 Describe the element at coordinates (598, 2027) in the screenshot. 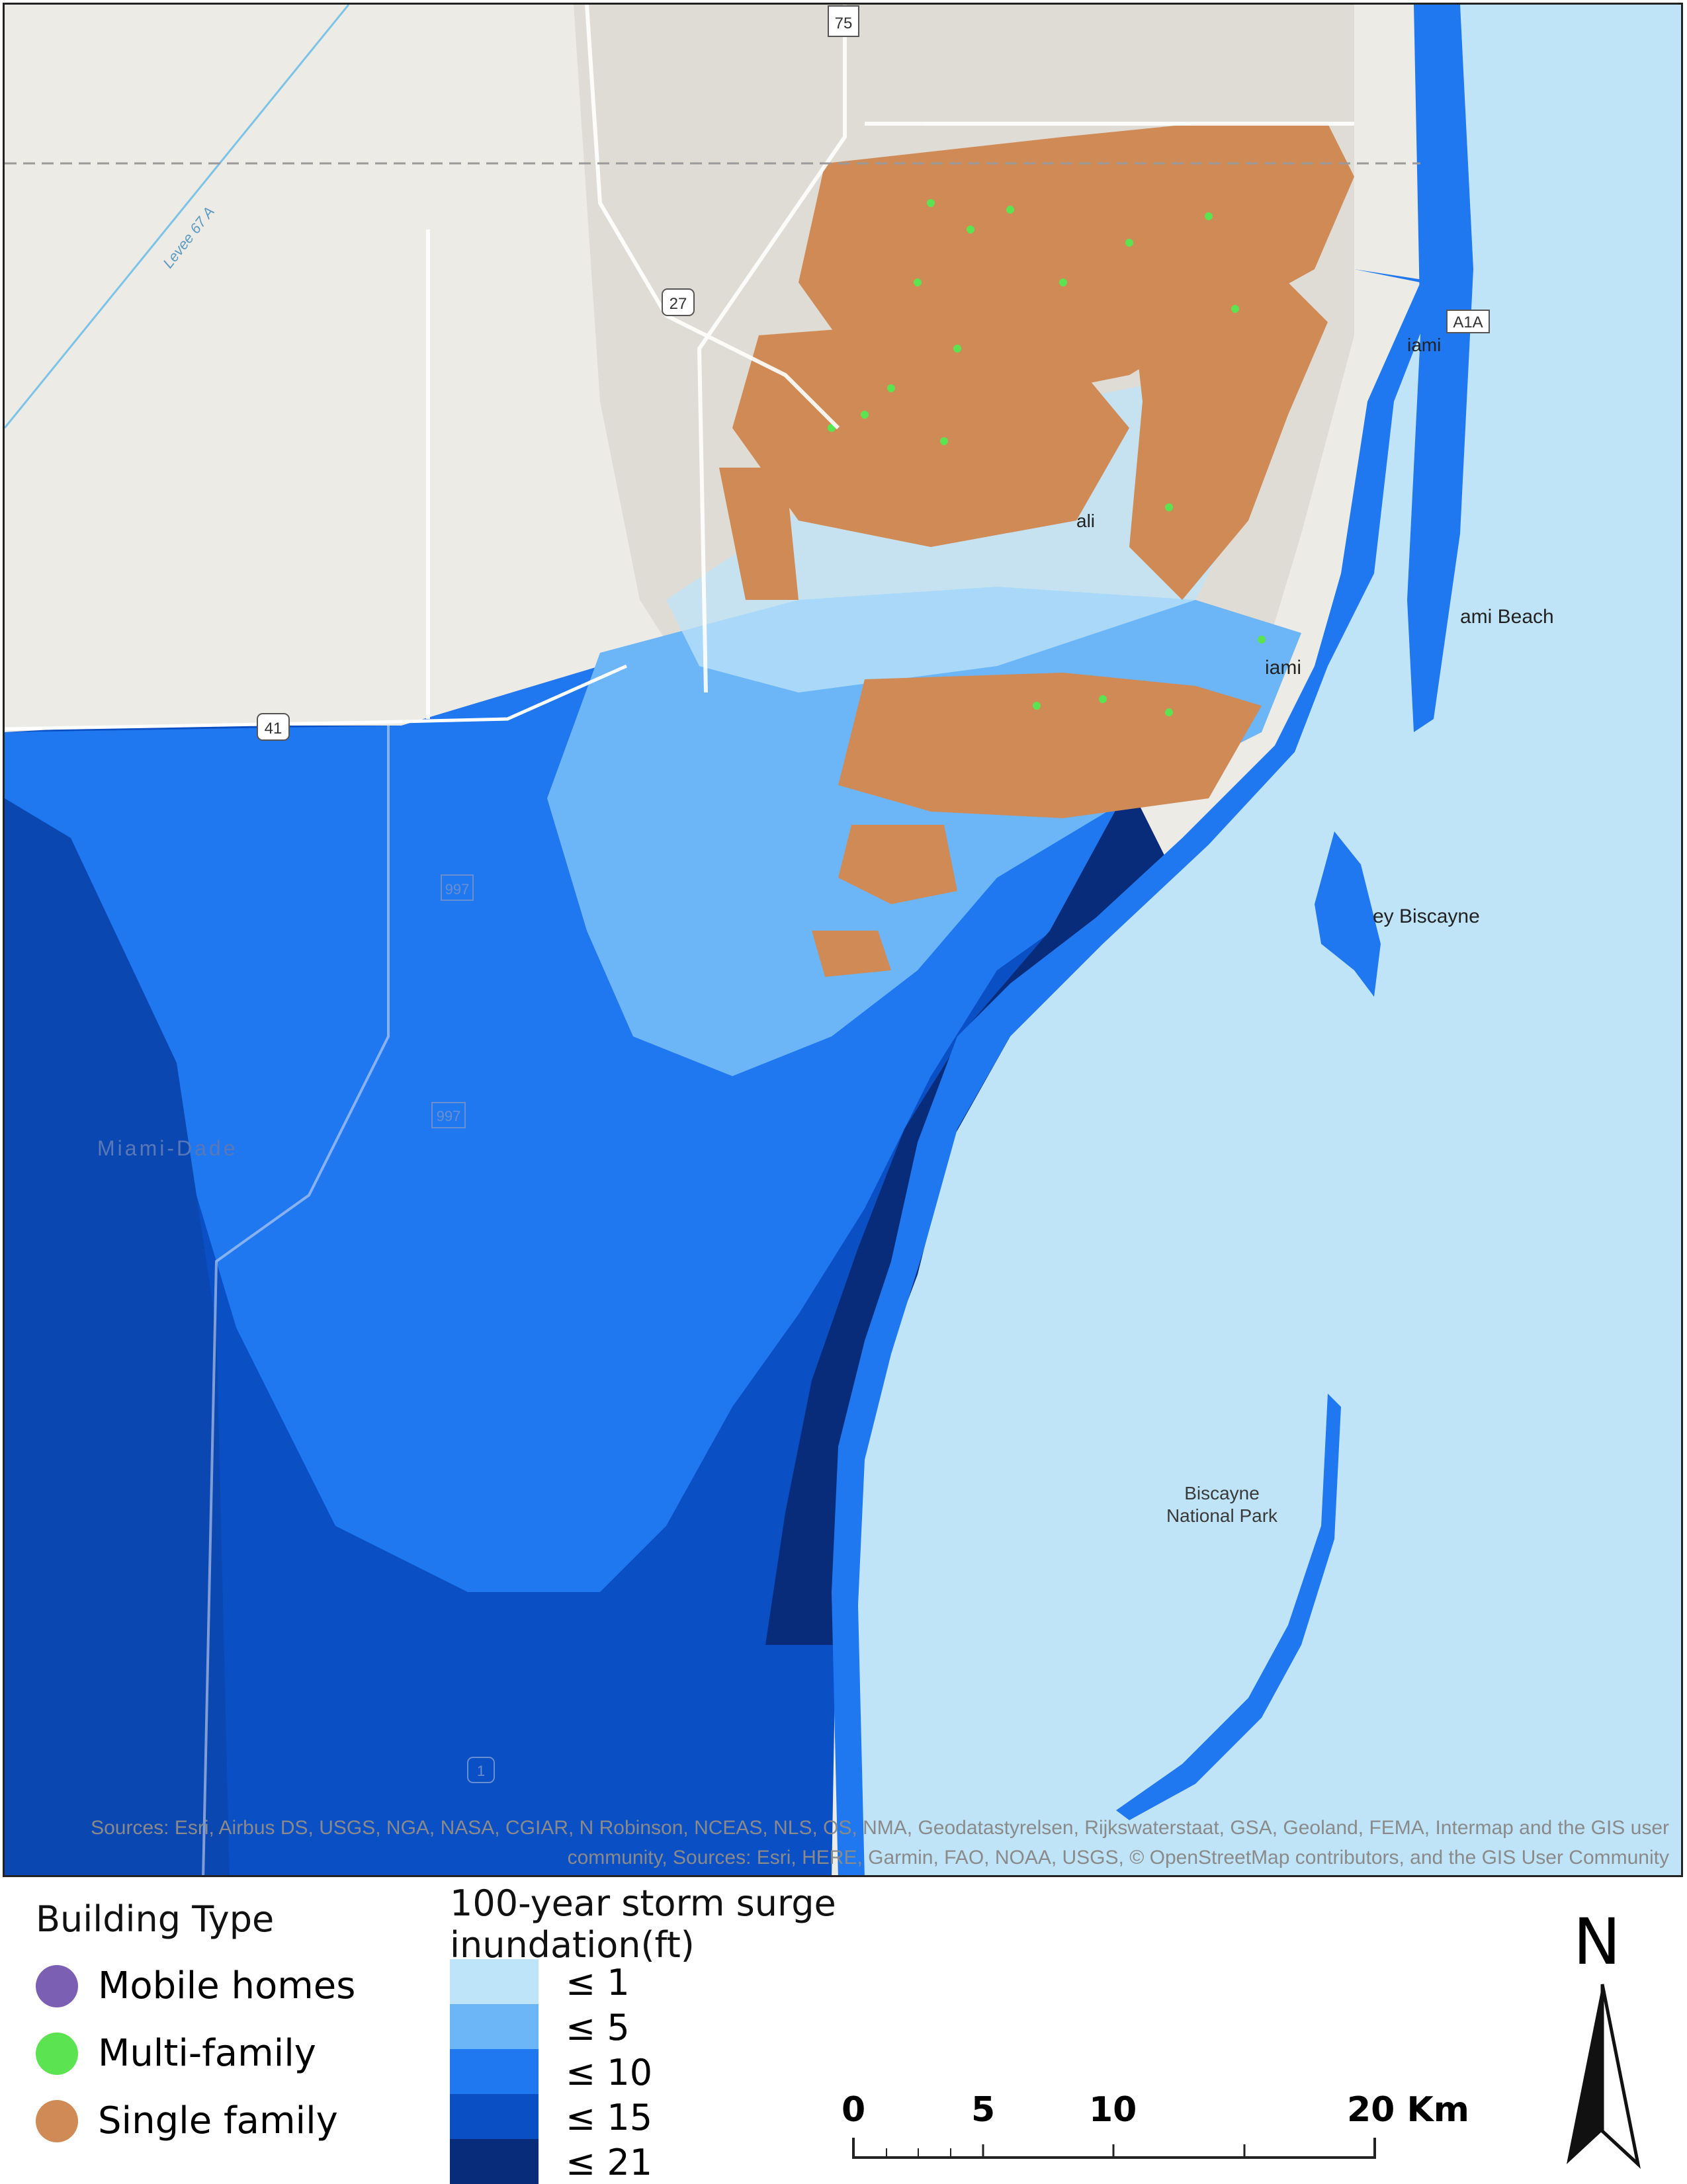

I see `surge-label-5: ≤ 5` at that location.